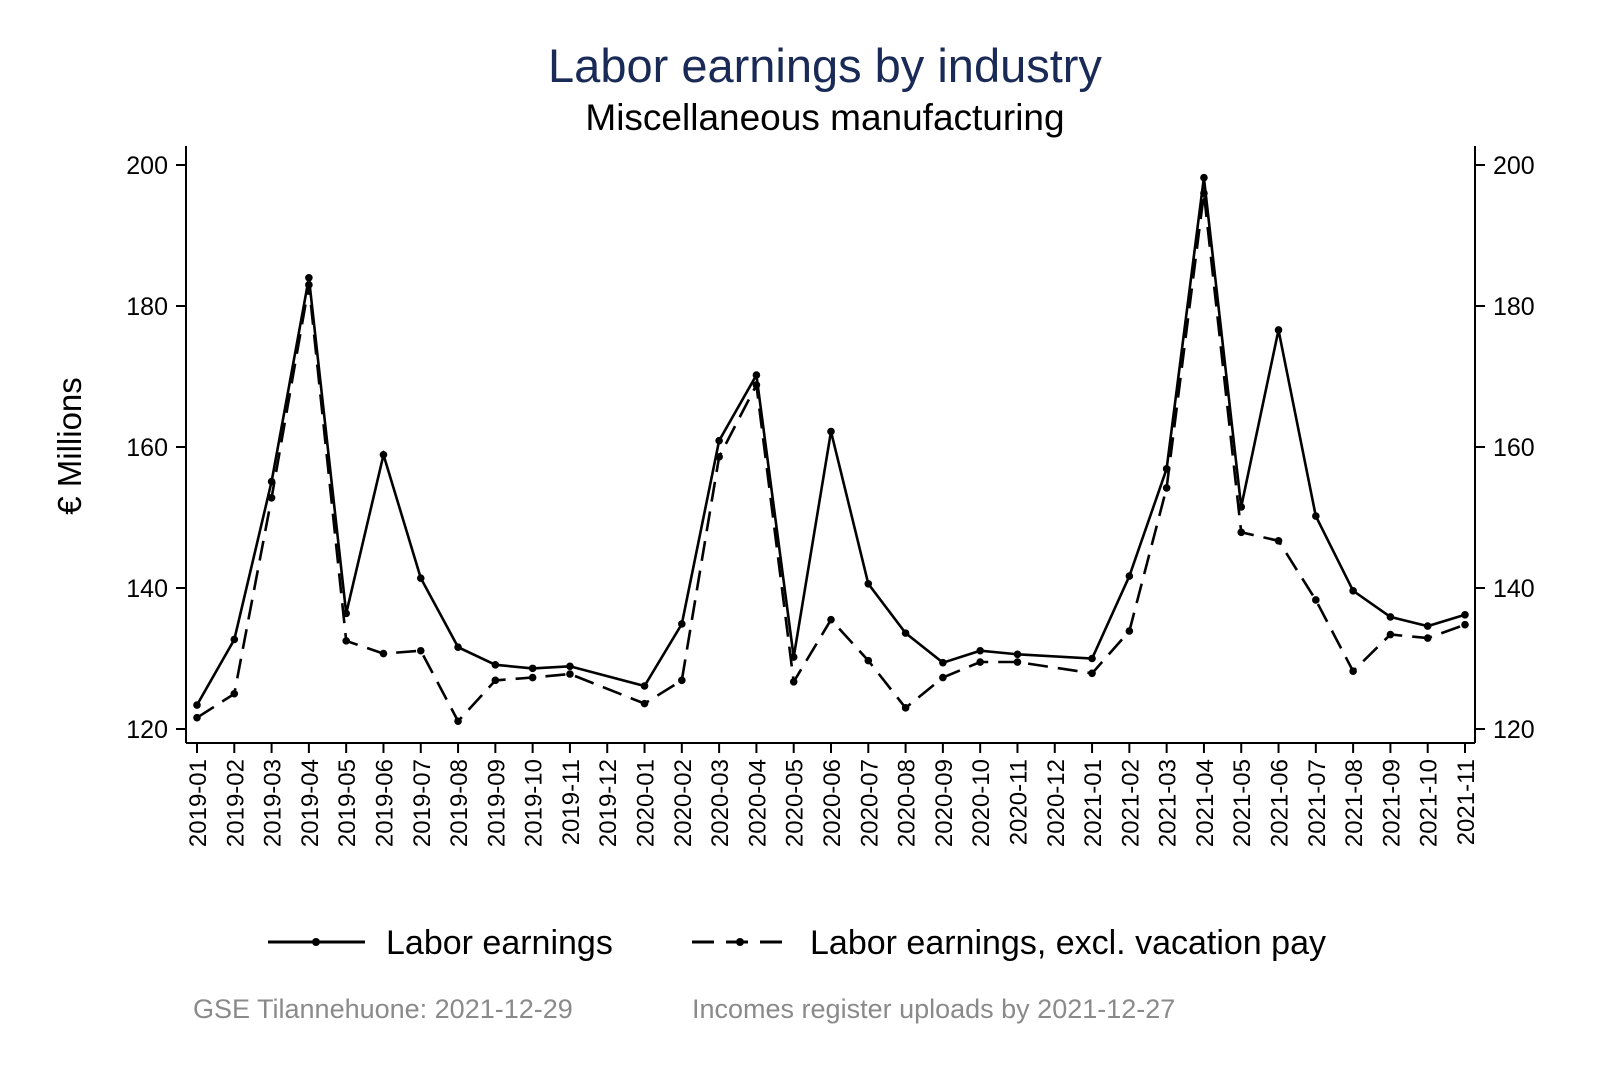 The width and height of the screenshot is (1600, 1067). I want to click on footnote-uploads: Incomes register uploads by 2021-12-27, so click(933, 1009).